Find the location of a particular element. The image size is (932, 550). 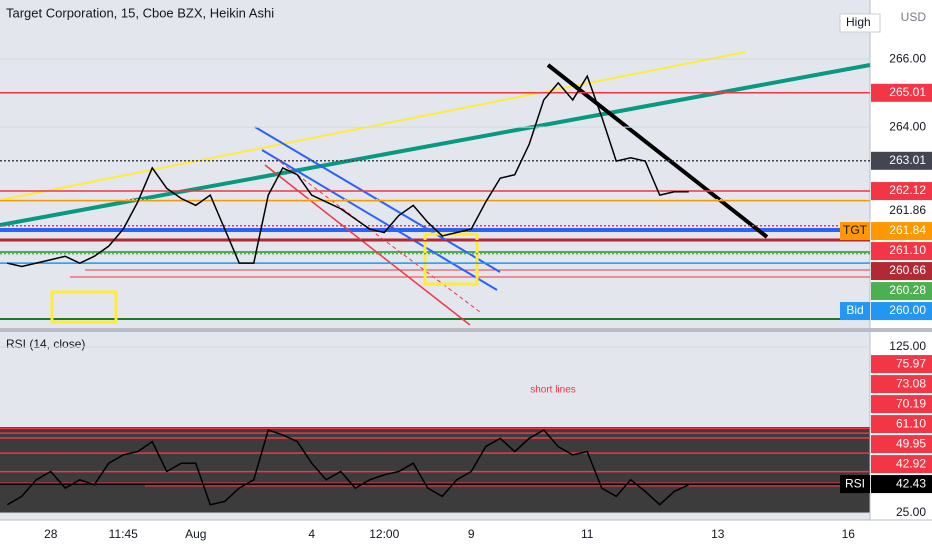

x-tick-label: 13 is located at coordinates (718, 534).